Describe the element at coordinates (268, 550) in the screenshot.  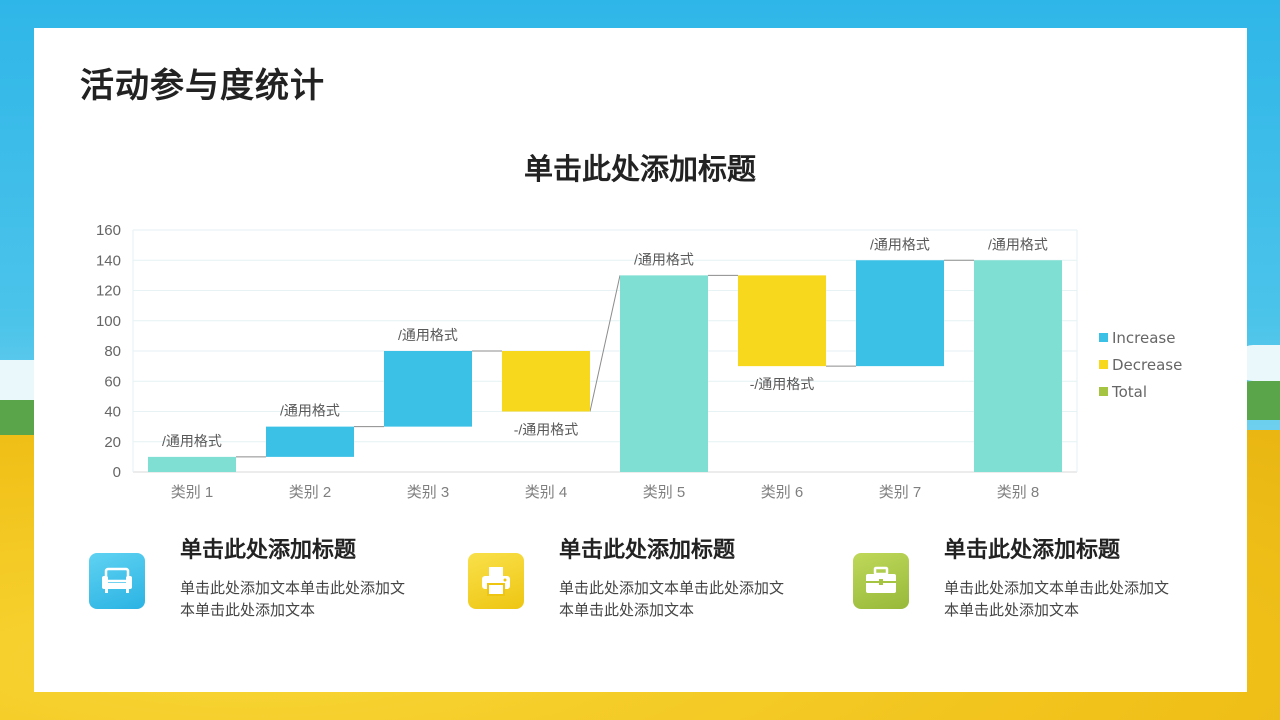
I see `feature-title-1: 单击此处添加标题` at that location.